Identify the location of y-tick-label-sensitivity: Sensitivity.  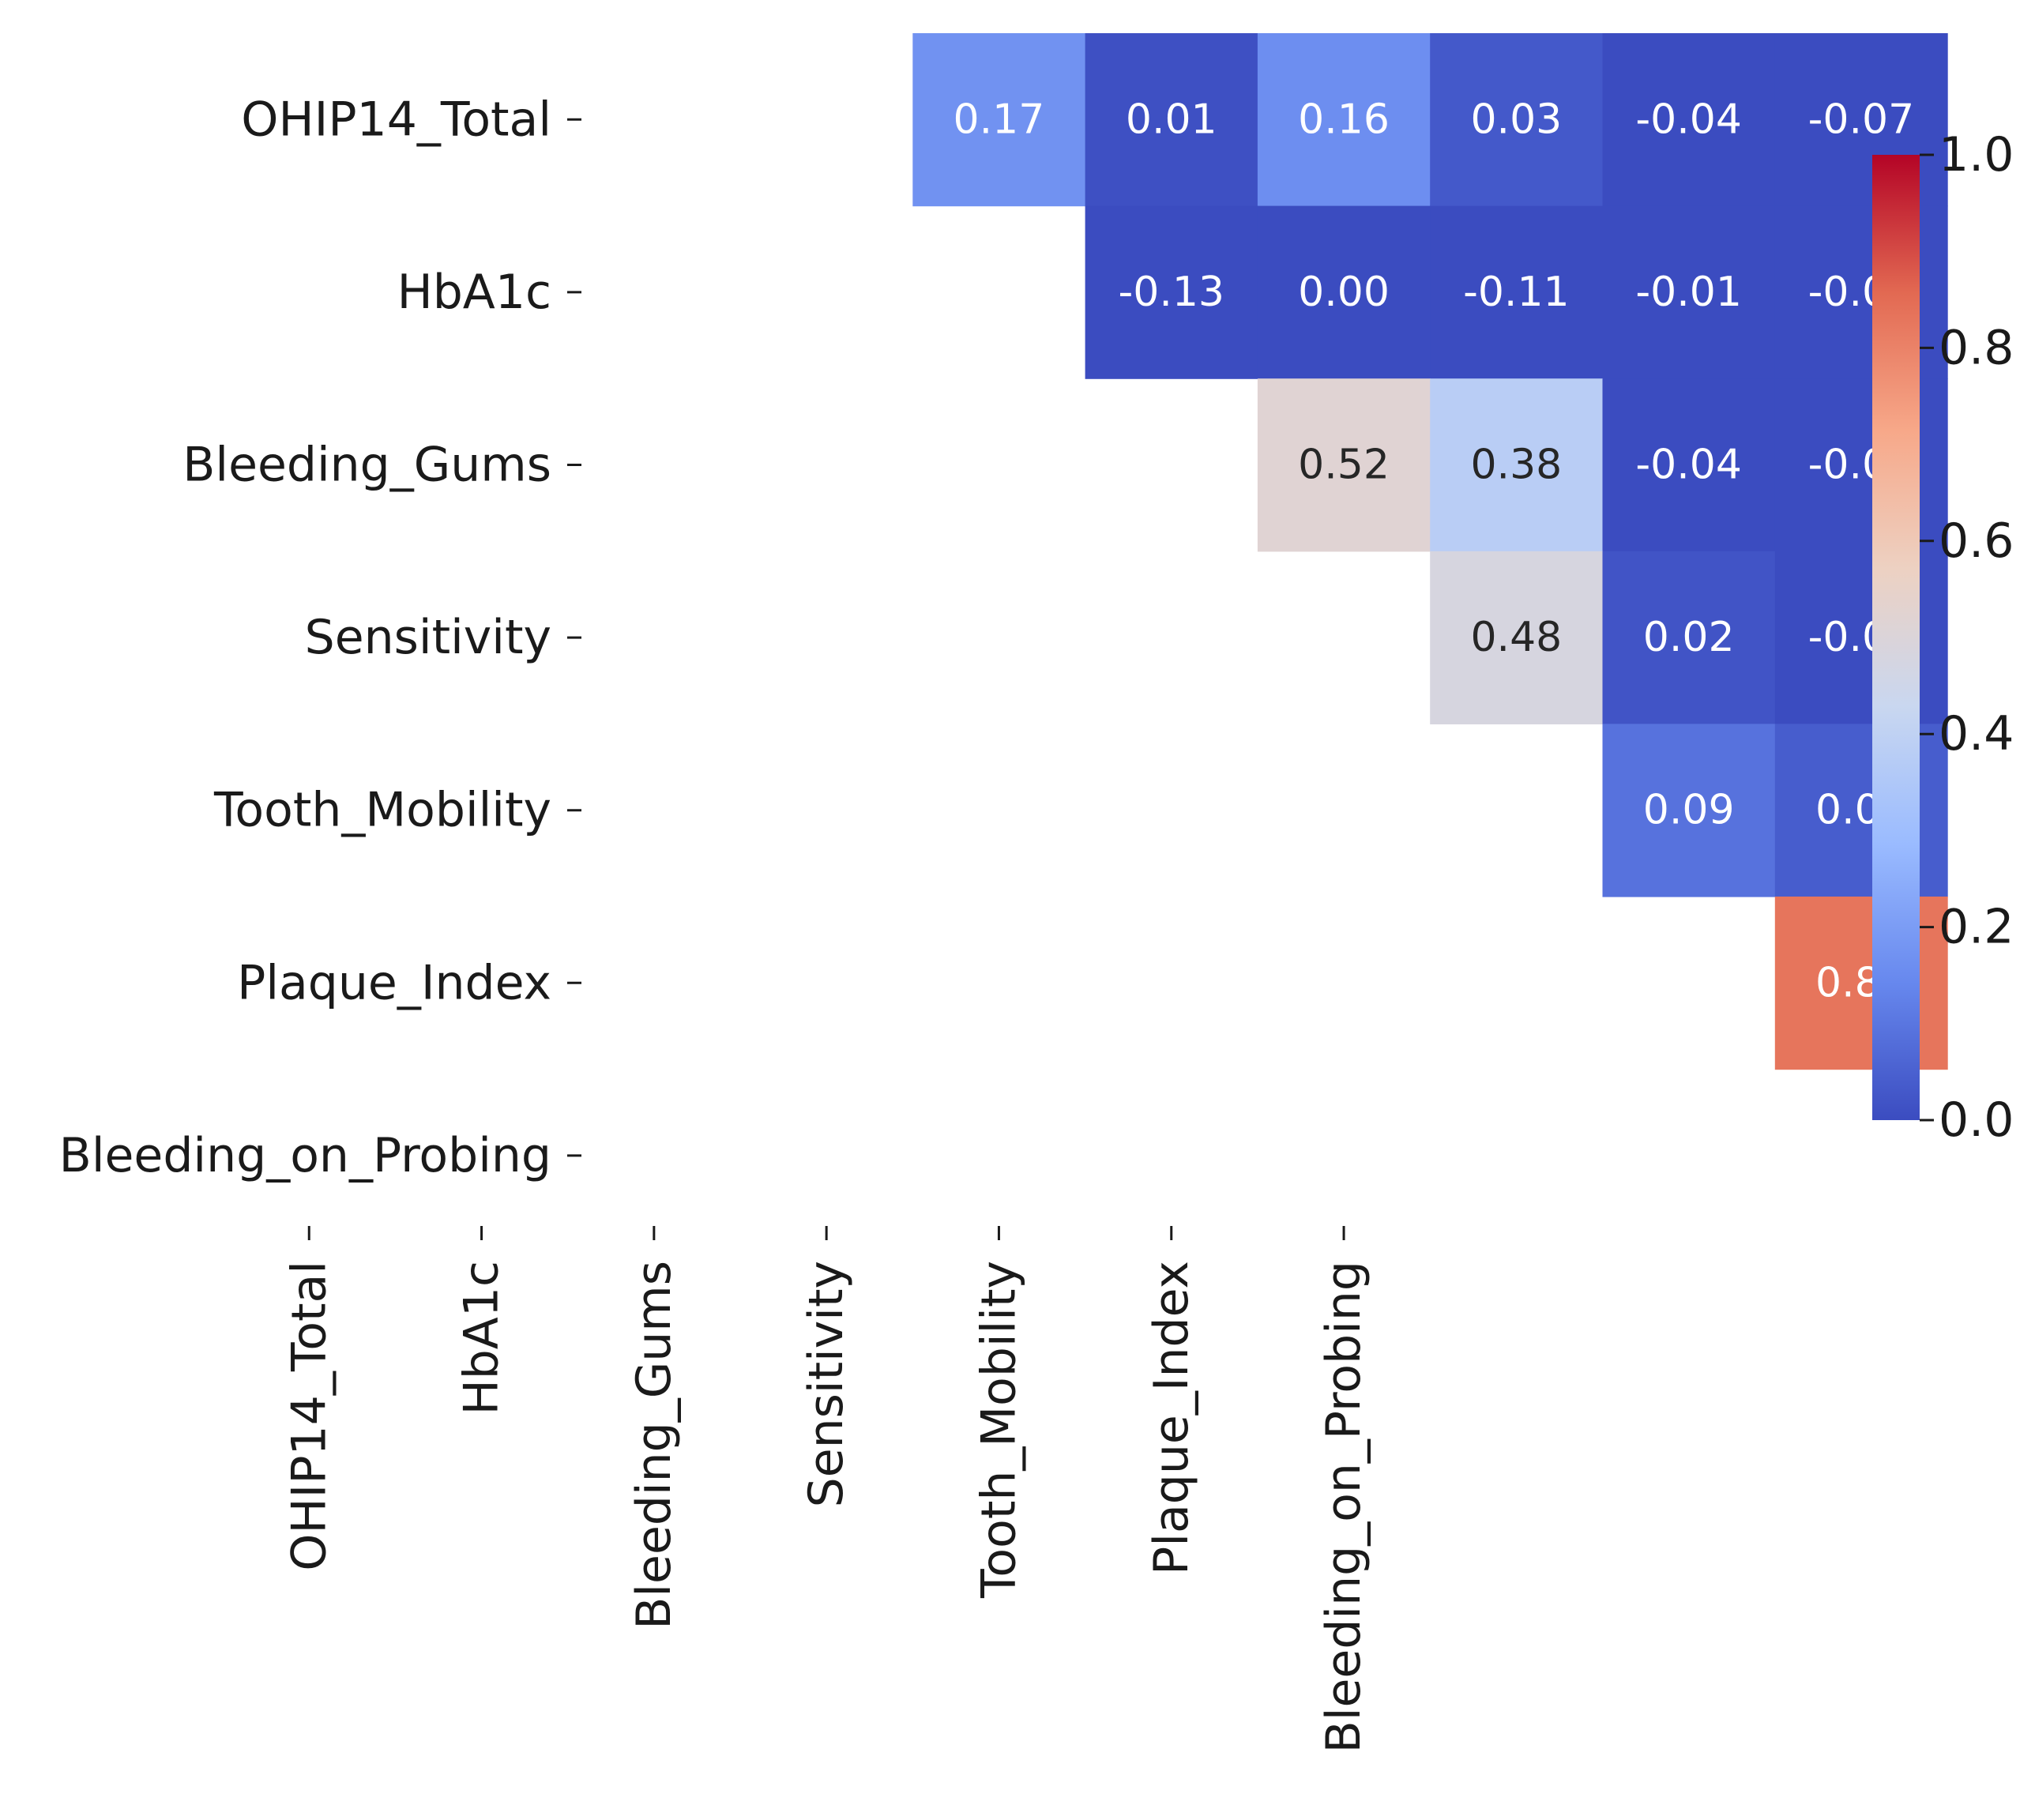
(428, 637).